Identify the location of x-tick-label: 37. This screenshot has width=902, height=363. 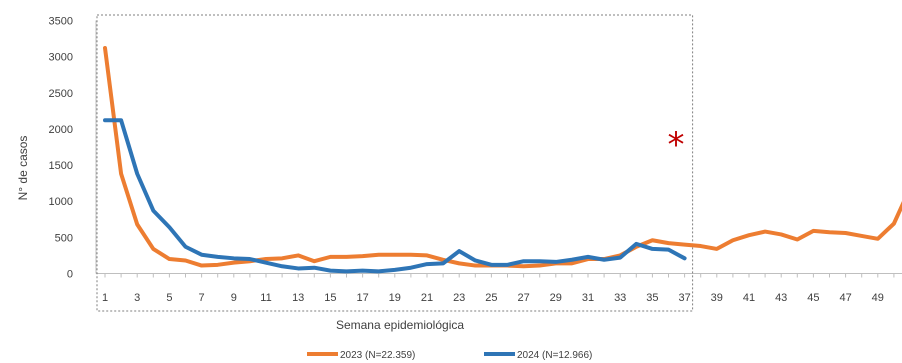
(684, 298).